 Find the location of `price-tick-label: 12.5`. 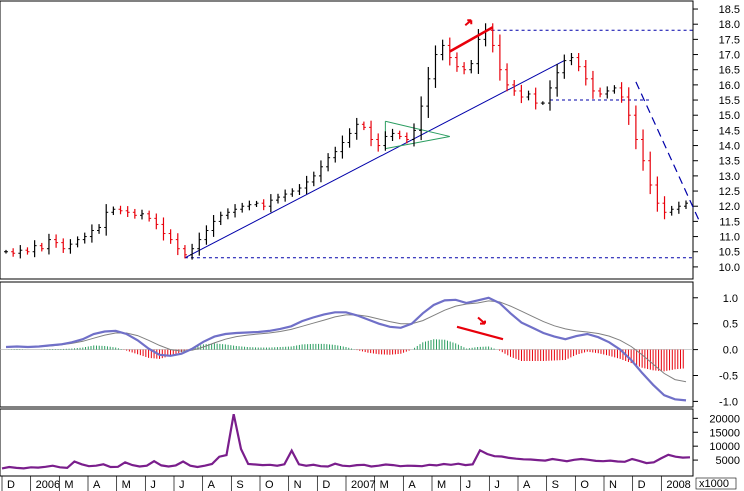

price-tick-label: 12.5 is located at coordinates (729, 192).